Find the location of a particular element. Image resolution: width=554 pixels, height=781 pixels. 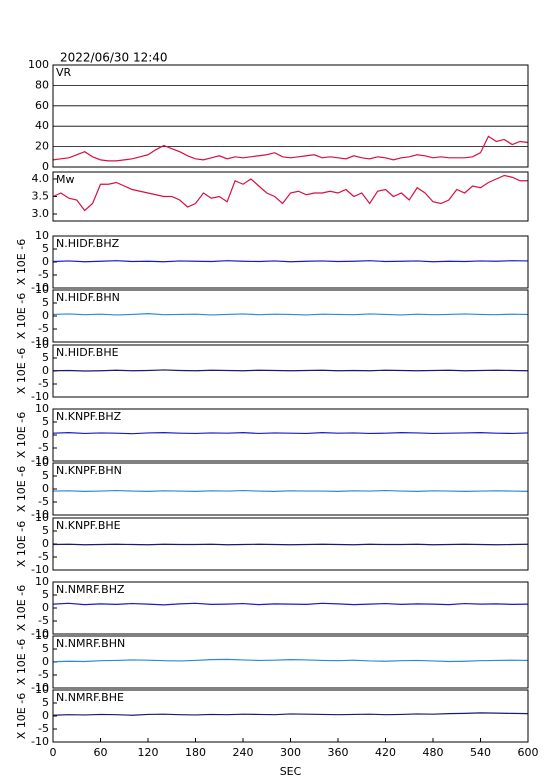

panel-label: N.NMRF.BHN is located at coordinates (90, 643).